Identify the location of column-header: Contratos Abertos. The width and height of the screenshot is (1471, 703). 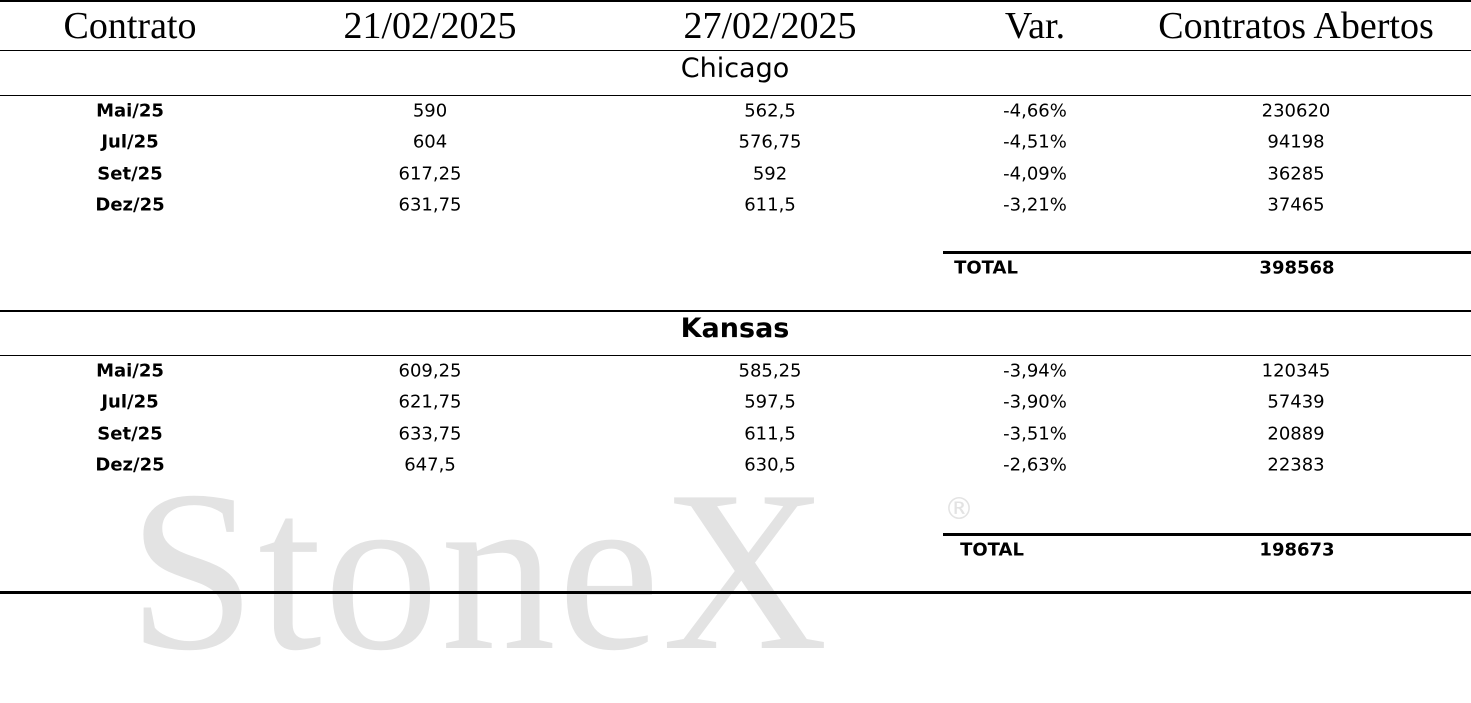
(1296, 26).